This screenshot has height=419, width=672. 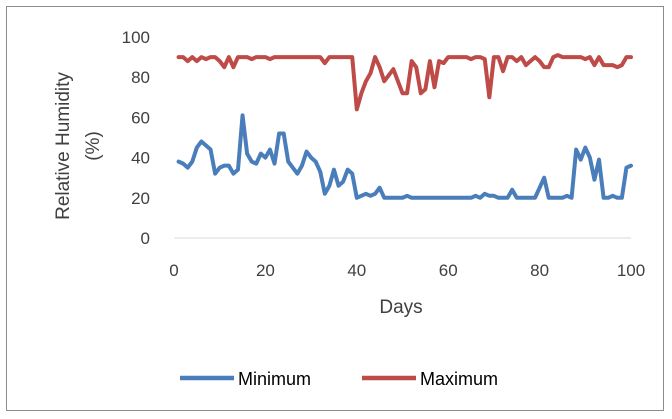 I want to click on y-axis-title-line1: Relative Humidity, so click(x=63, y=146).